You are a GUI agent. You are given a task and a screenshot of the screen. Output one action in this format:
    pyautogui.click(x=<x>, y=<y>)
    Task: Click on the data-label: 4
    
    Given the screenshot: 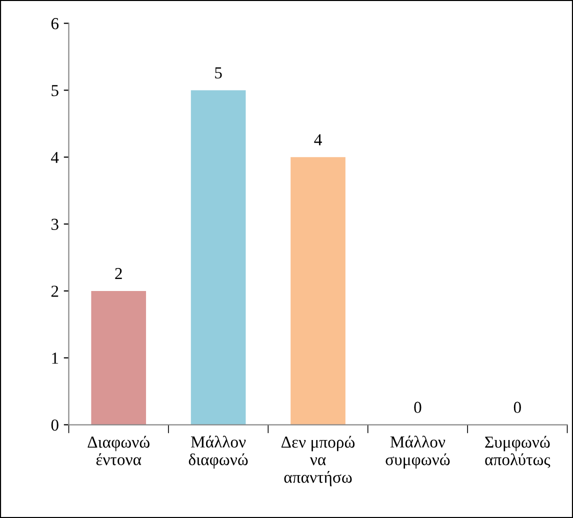 What is the action you would take?
    pyautogui.click(x=318, y=140)
    